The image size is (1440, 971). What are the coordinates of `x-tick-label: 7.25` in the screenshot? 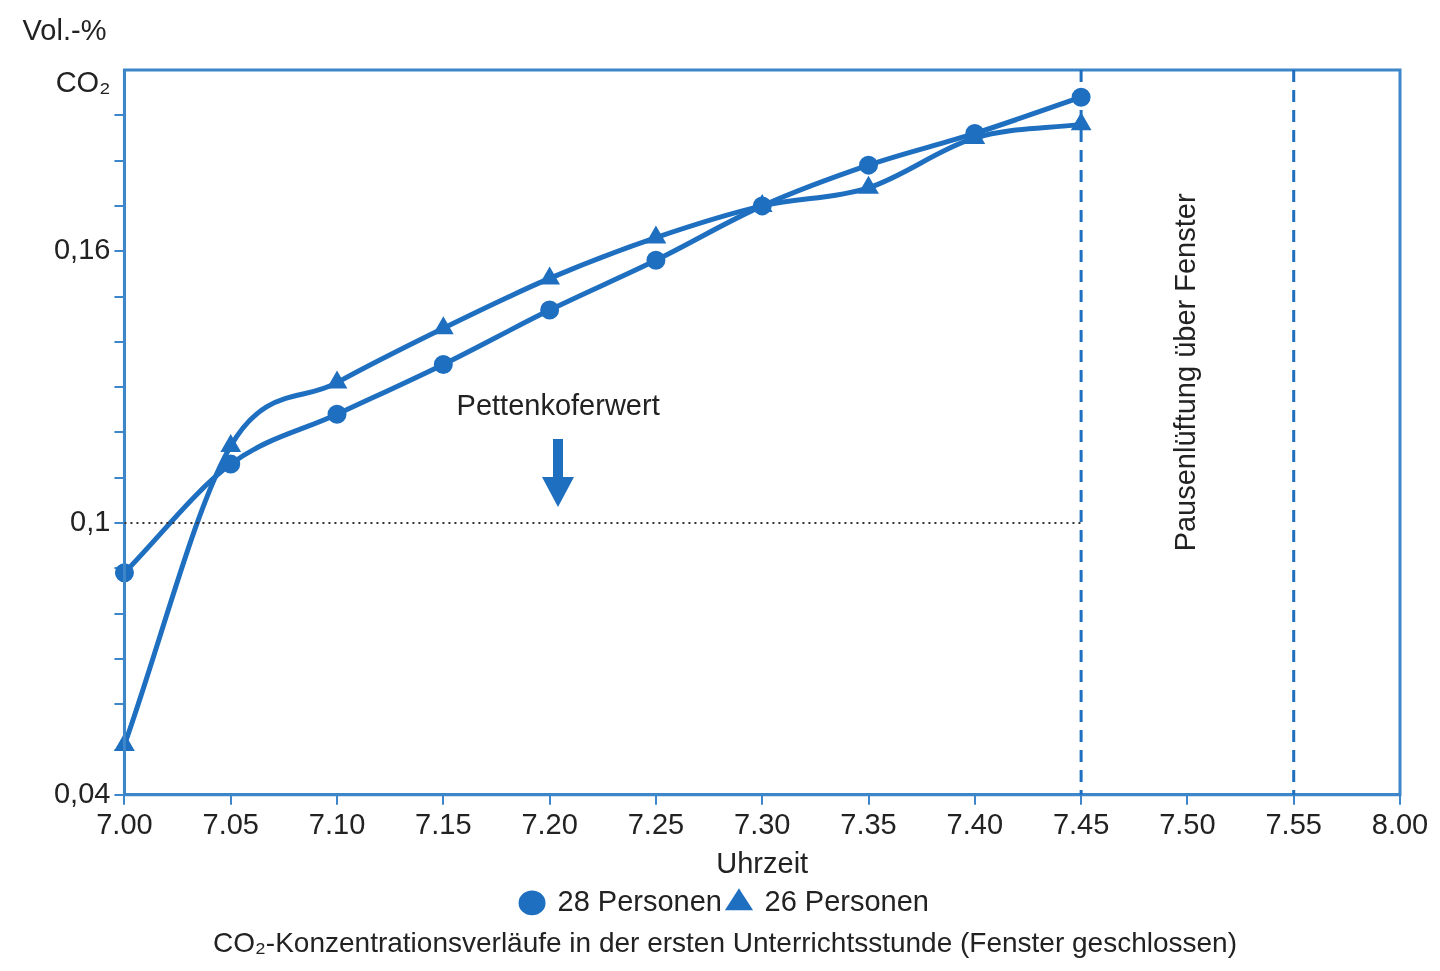 It's located at (656, 824).